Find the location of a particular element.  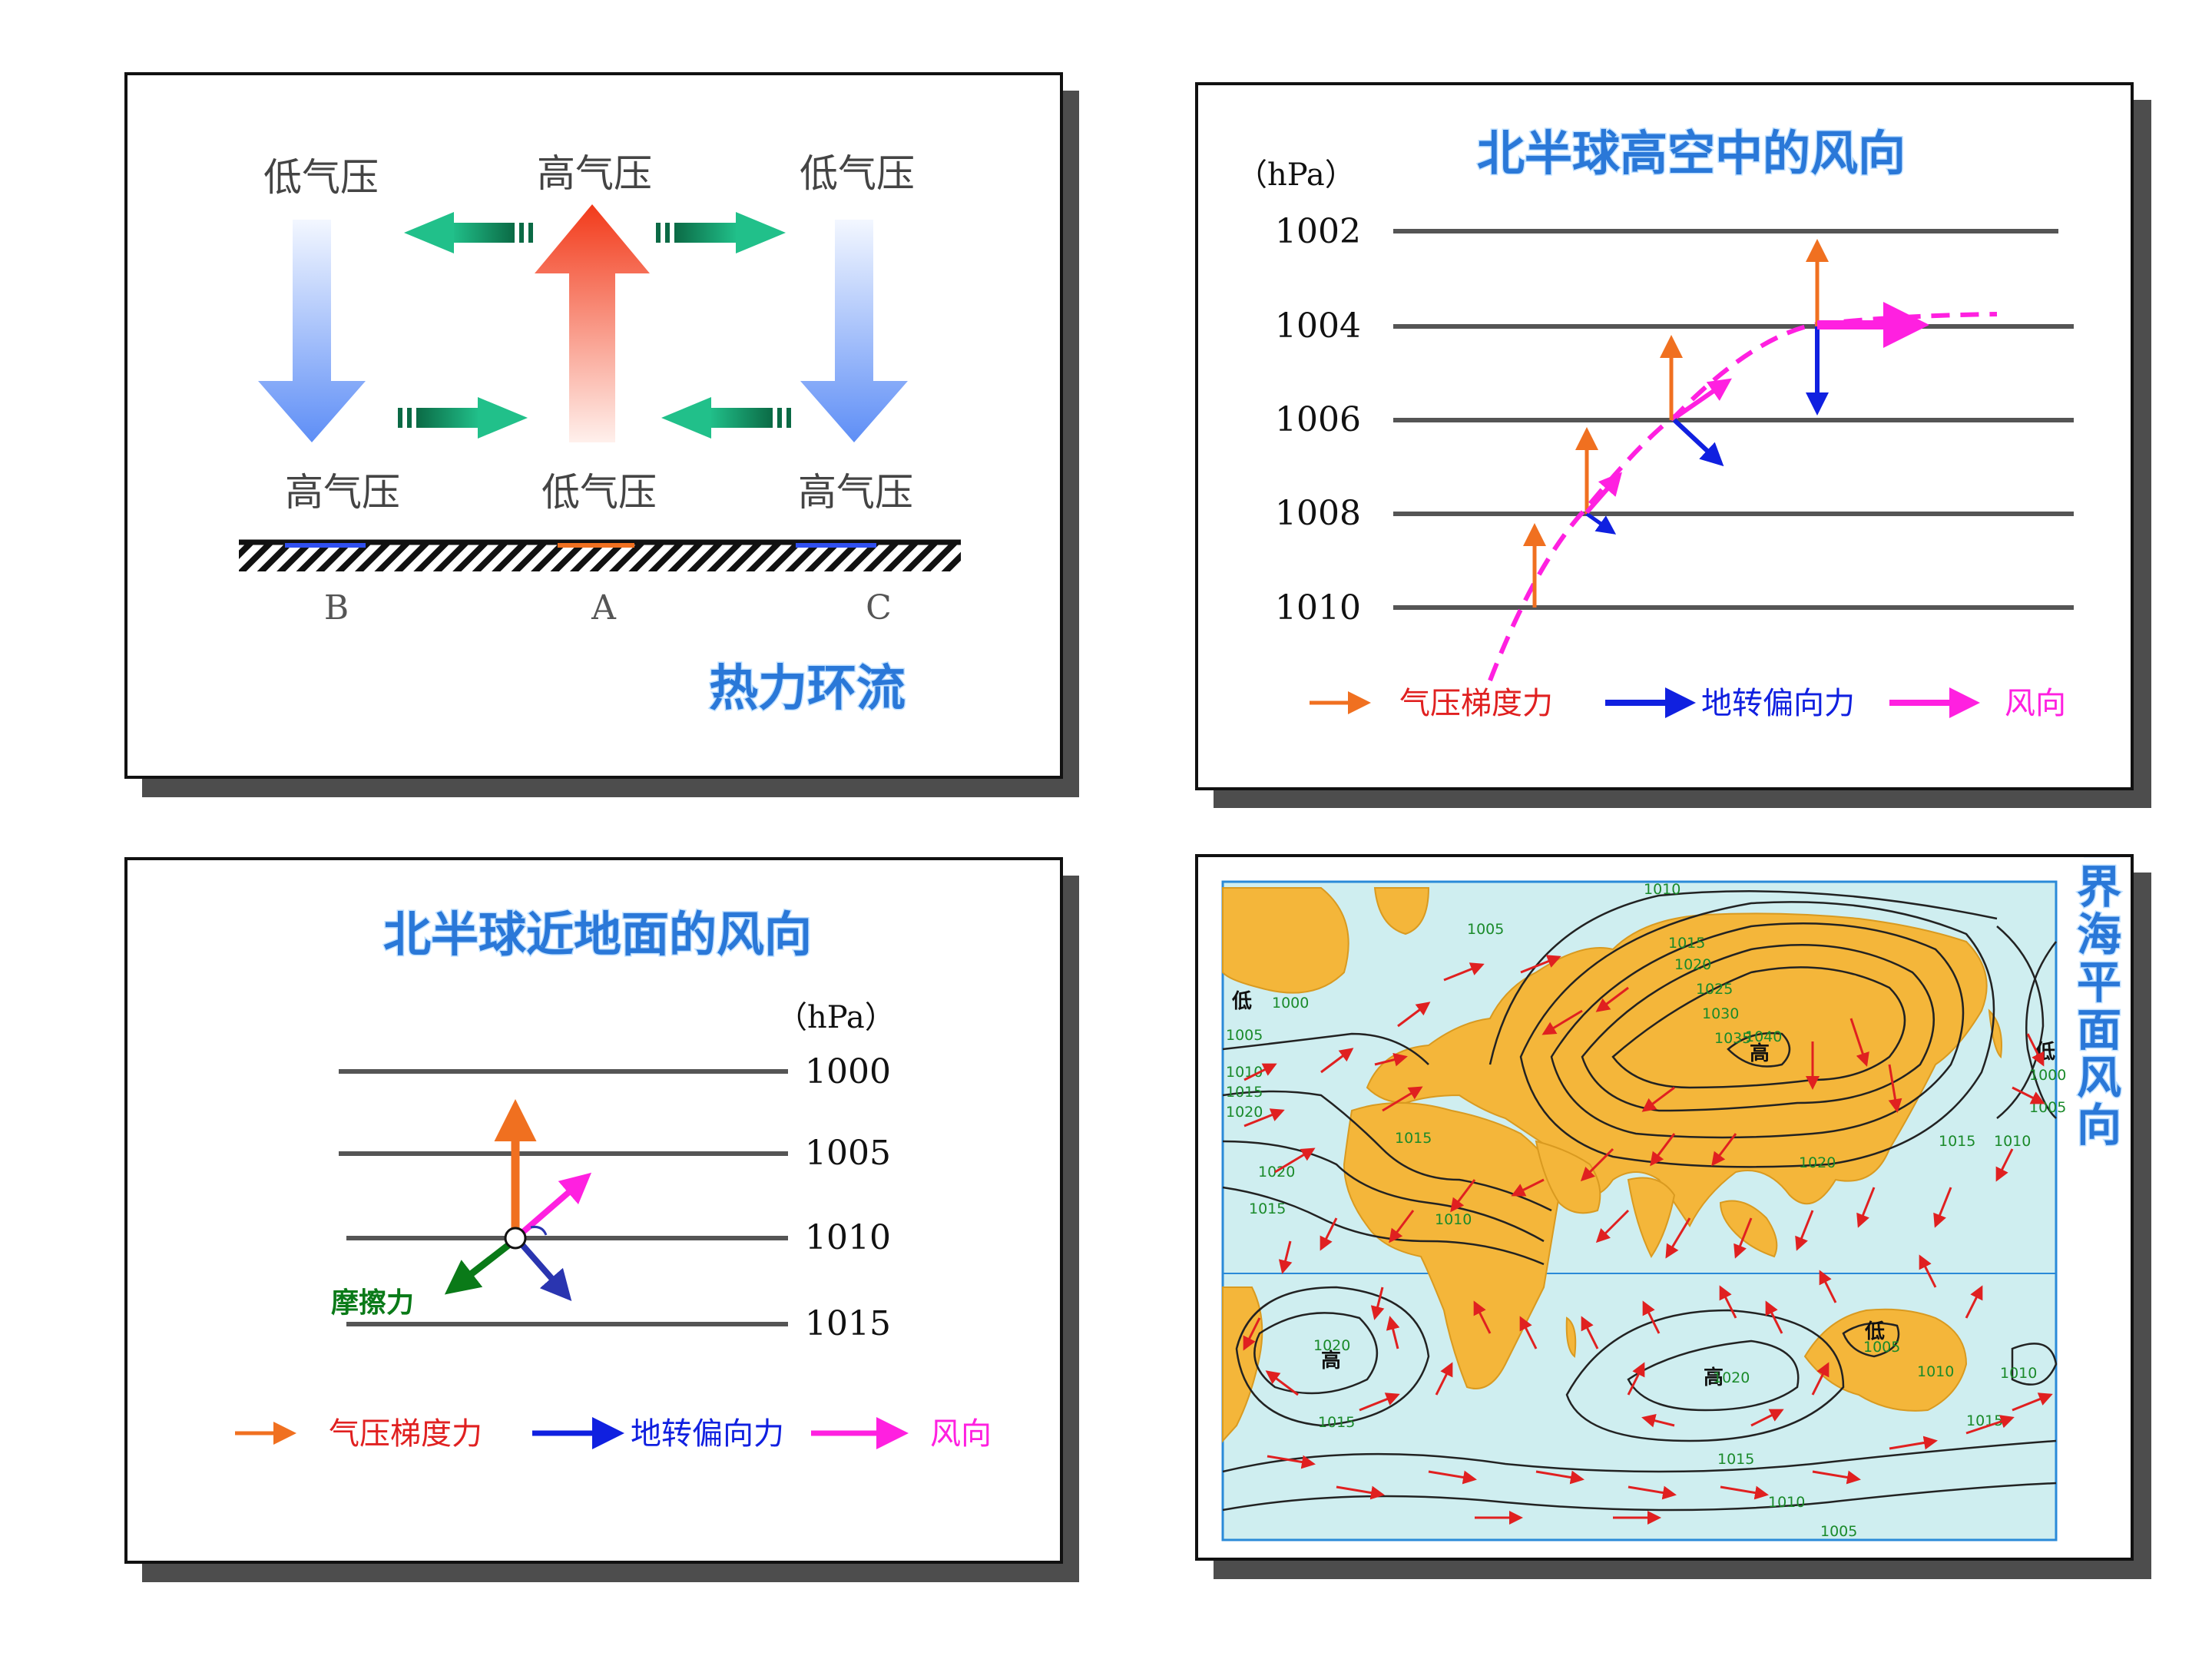

coriolis-vector is located at coordinates (543, 1269).